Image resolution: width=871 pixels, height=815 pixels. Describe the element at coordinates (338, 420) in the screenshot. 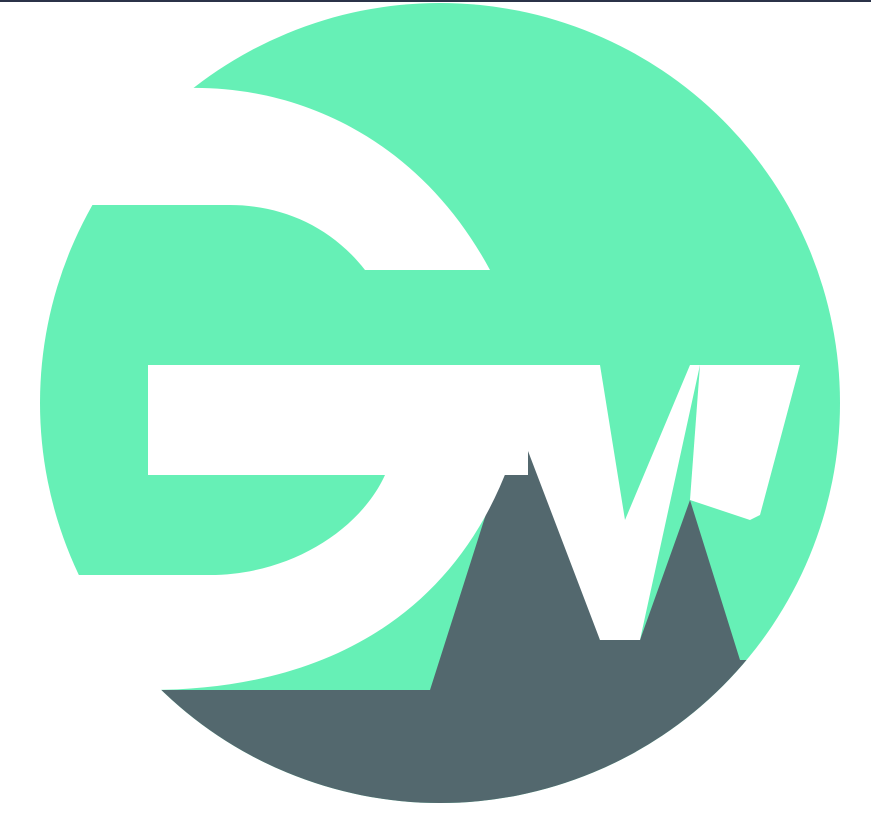

I see `g-crossbar` at that location.